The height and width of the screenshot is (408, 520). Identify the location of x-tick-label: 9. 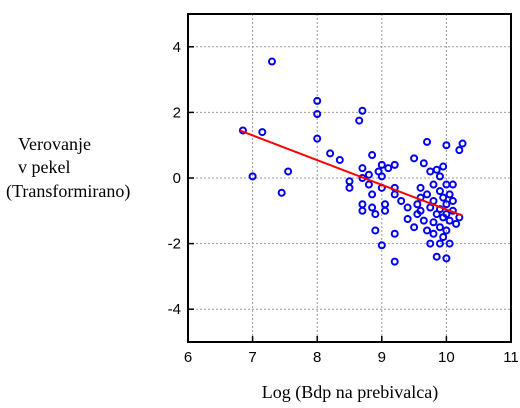
(382, 357).